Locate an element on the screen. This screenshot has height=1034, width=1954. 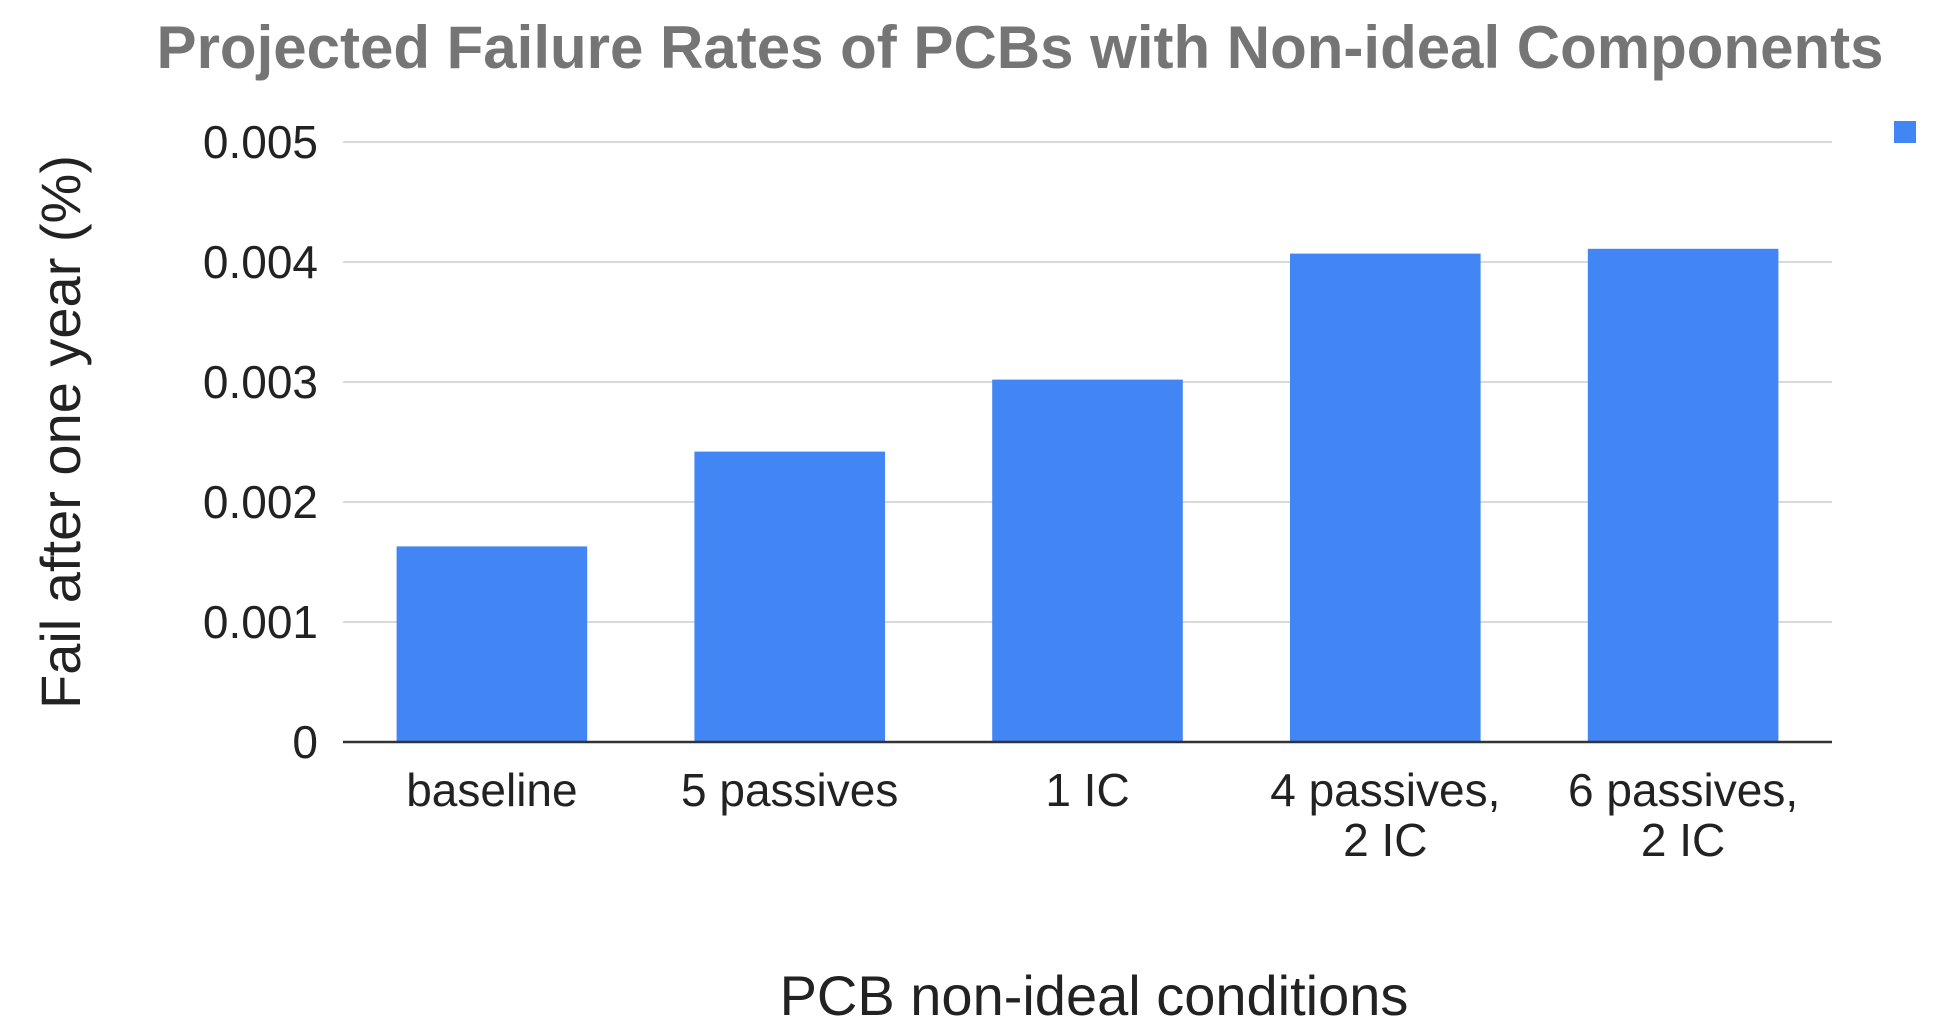
x-tick-label-line: 1 IC is located at coordinates (1087, 790).